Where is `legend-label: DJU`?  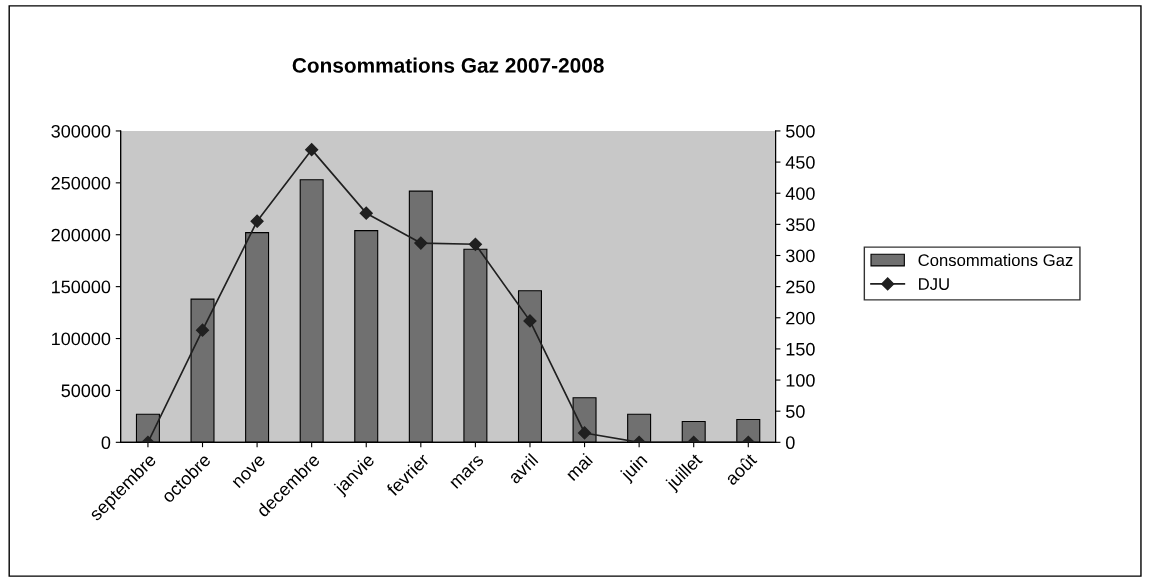
legend-label: DJU is located at coordinates (934, 284).